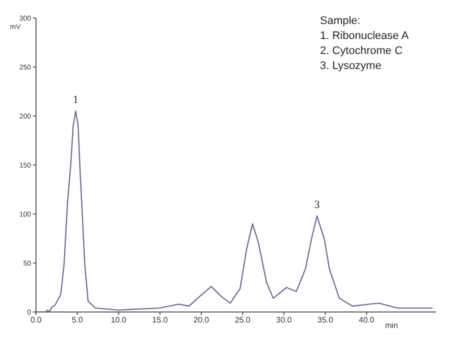  Describe the element at coordinates (202, 320) in the screenshot. I see `x-tick-label: 20.0` at that location.